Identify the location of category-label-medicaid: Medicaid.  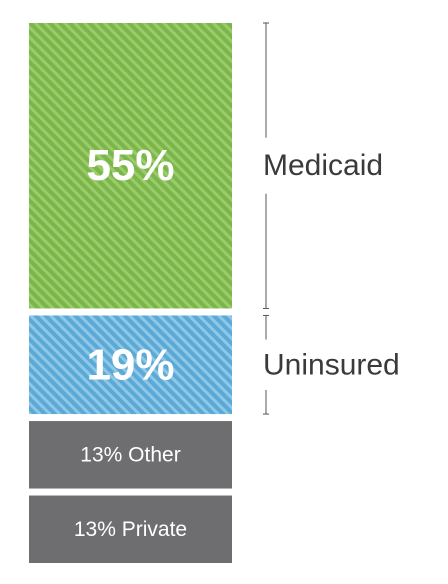
(323, 165).